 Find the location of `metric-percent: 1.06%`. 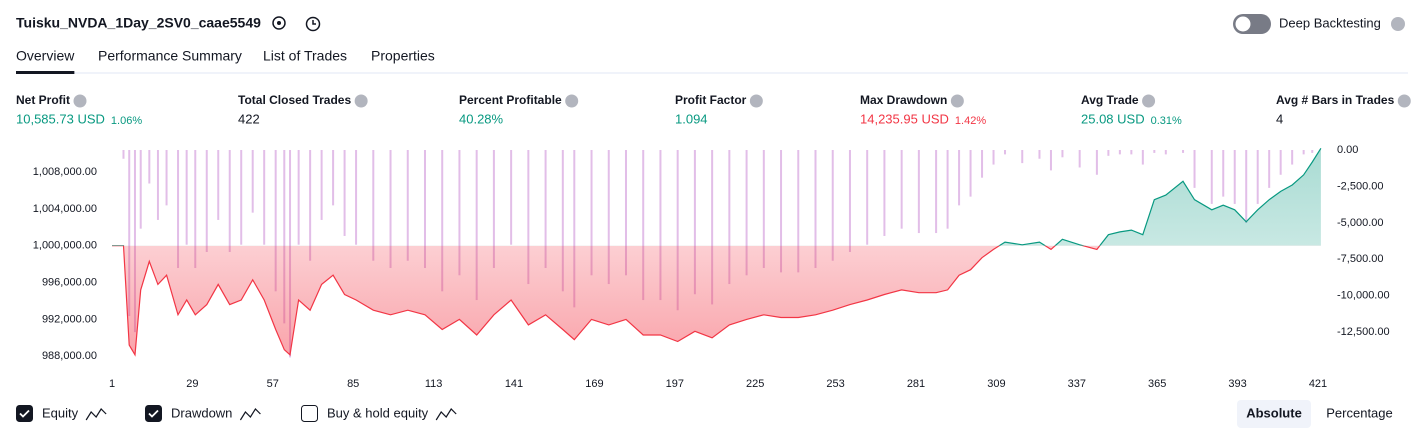

metric-percent: 1.06% is located at coordinates (126, 121).